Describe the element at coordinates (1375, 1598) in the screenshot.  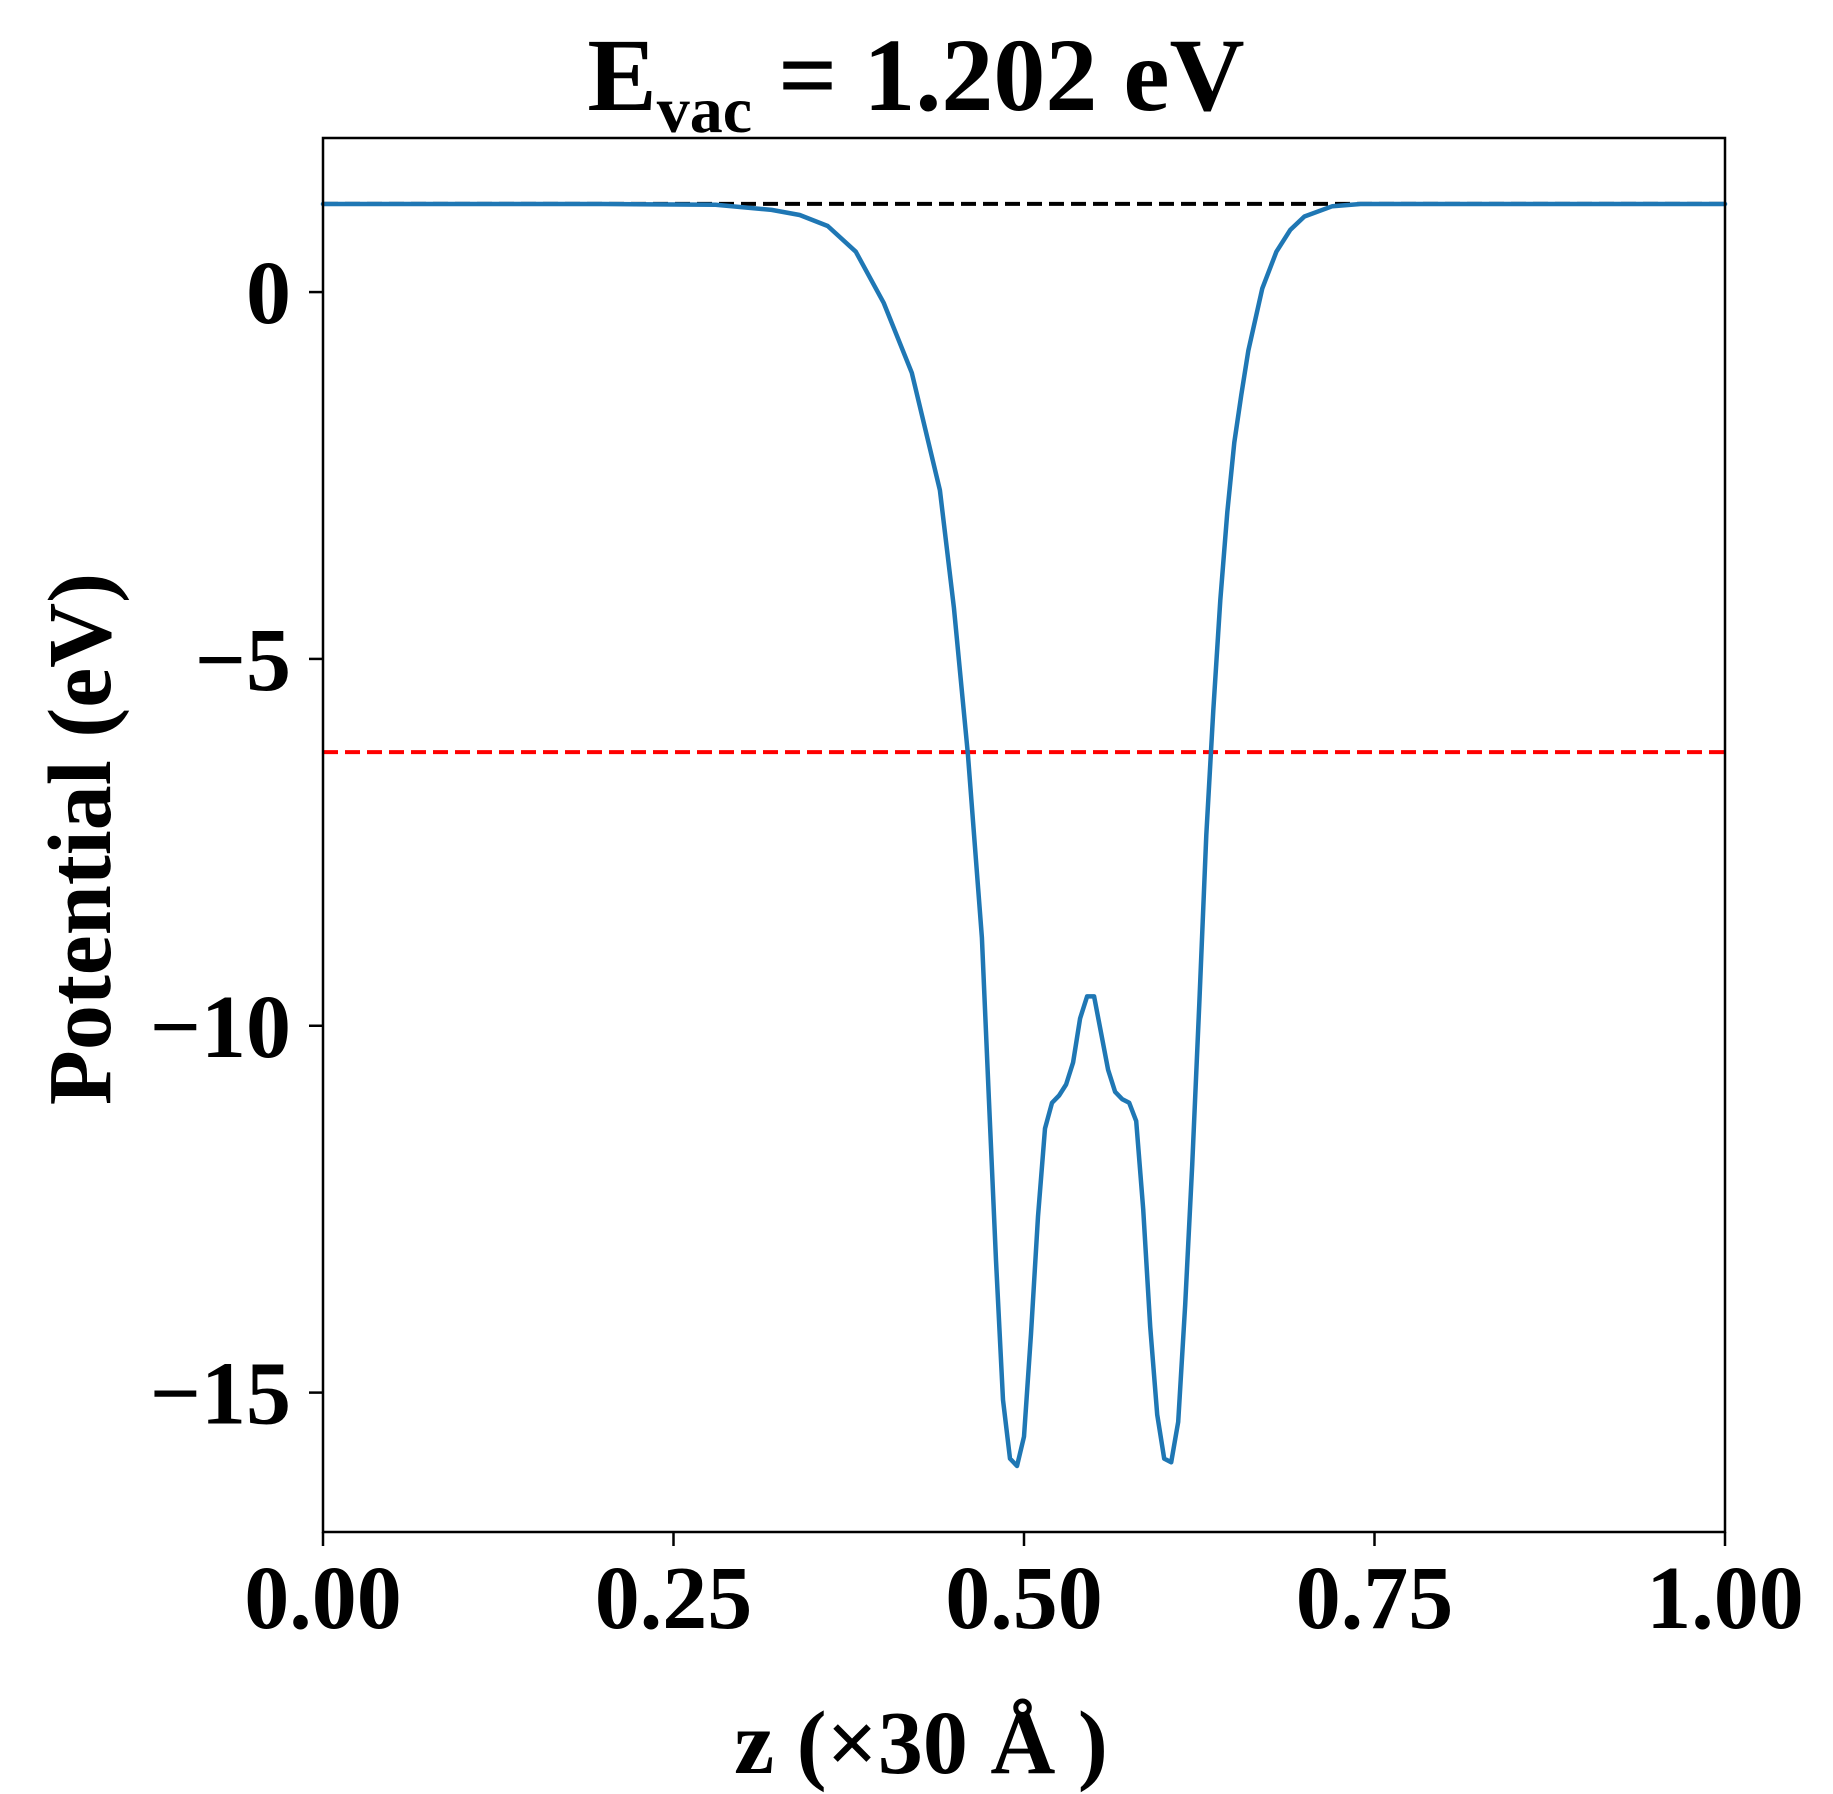
I see `x-tick-label: 0.75` at that location.